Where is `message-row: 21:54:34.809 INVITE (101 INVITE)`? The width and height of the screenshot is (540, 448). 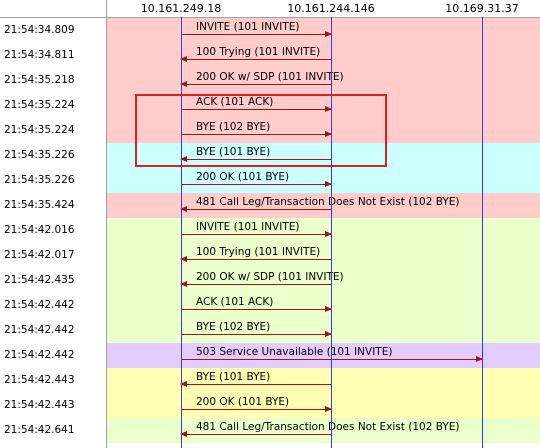
message-row: 21:54:34.809 INVITE (101 INVITE) is located at coordinates (270, 30).